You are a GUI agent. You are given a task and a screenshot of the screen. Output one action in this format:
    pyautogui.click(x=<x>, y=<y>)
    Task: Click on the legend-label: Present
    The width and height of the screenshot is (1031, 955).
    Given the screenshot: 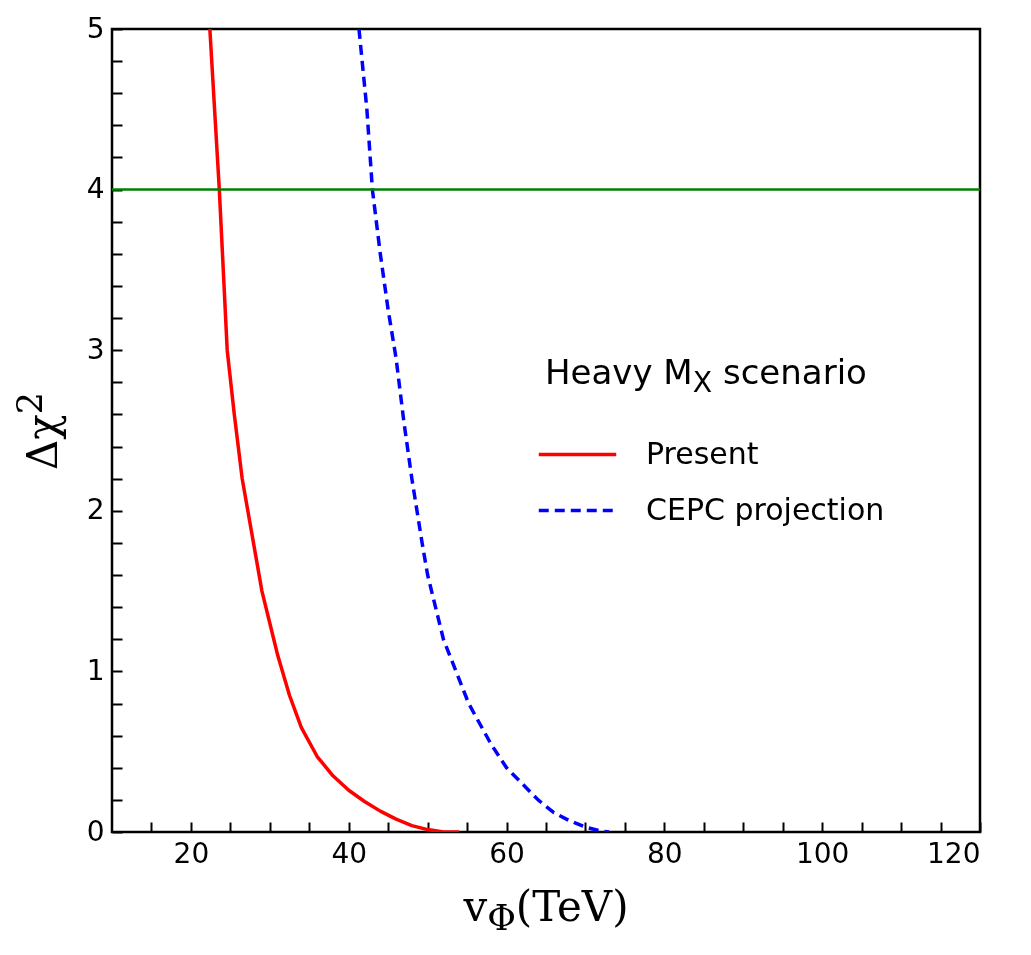 What is the action you would take?
    pyautogui.click(x=702, y=453)
    